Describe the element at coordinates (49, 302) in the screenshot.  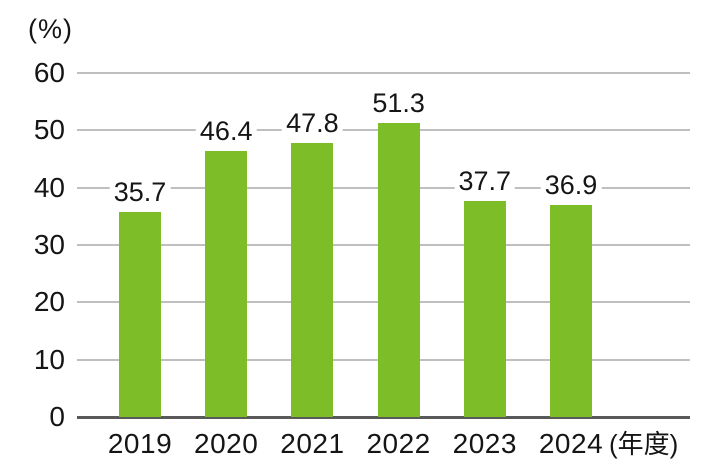
I see `y-tick-label: 20` at that location.